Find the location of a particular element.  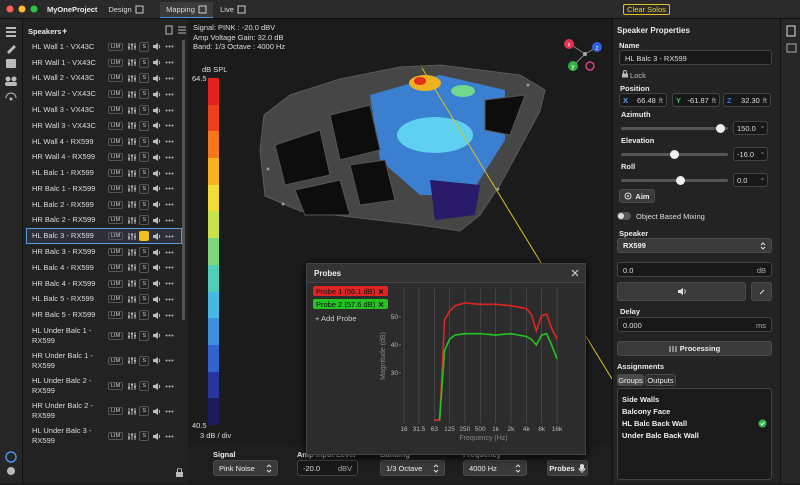

group-item: HL Balc Back Wall is located at coordinates (694, 423).